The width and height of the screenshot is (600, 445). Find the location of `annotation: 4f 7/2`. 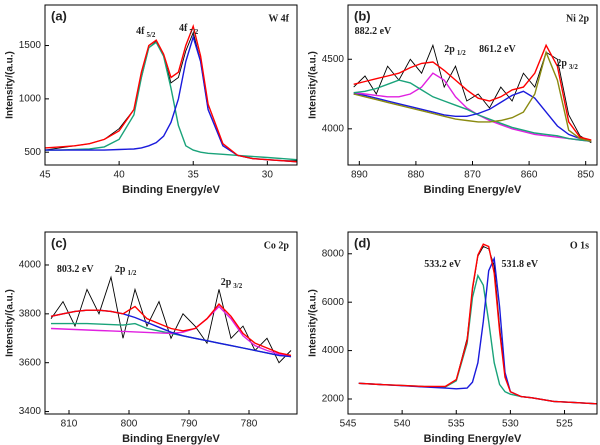

annotation: 4f 7/2 is located at coordinates (189, 29).